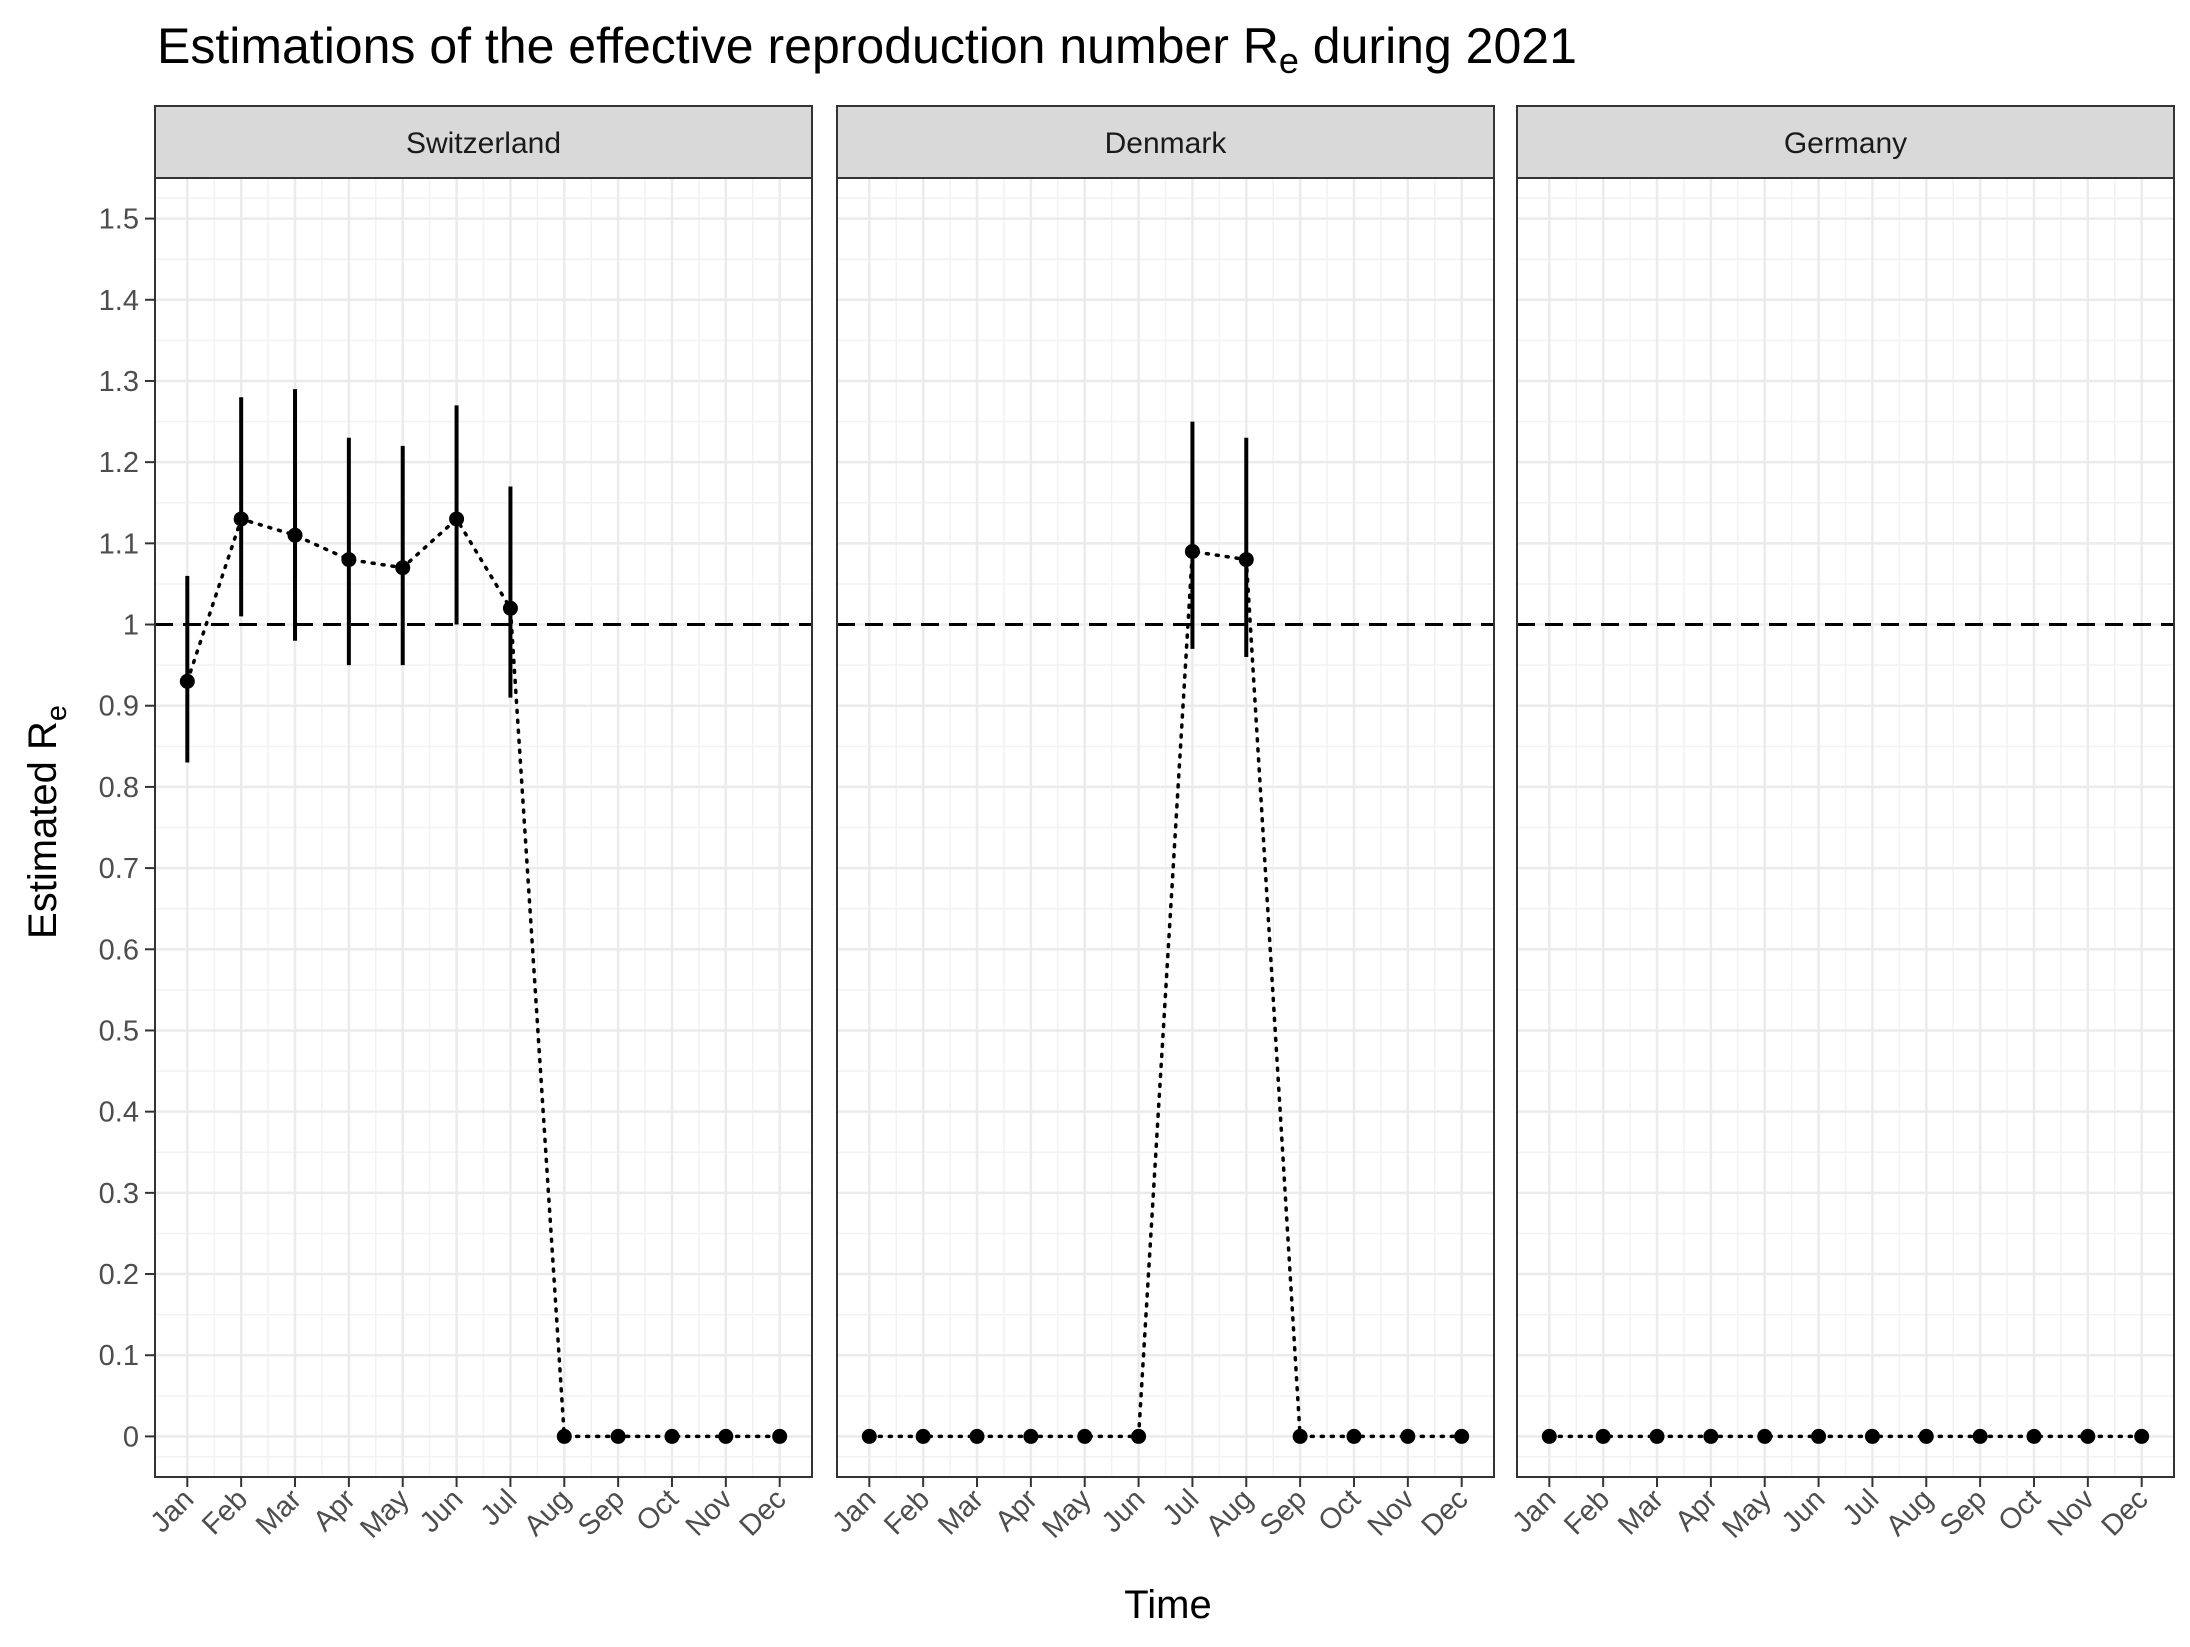 The image size is (2190, 1647). I want to click on panel-strip-label: Germany, so click(1845, 143).